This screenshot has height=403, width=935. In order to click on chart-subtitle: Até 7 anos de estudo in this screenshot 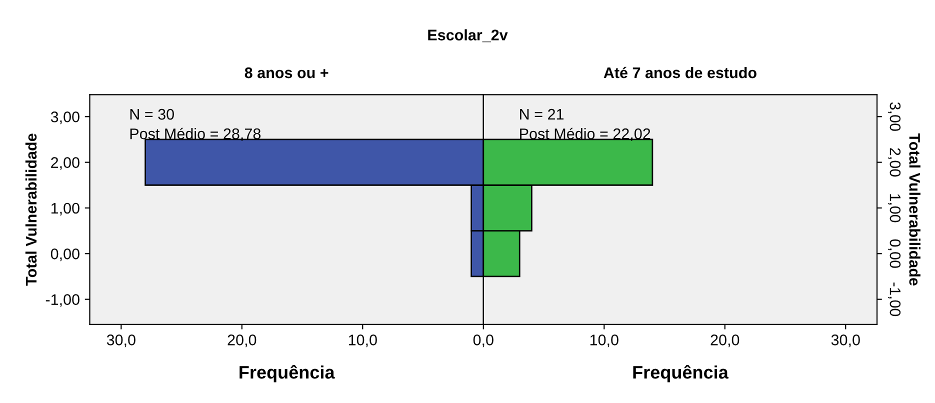, I will do `click(680, 72)`.